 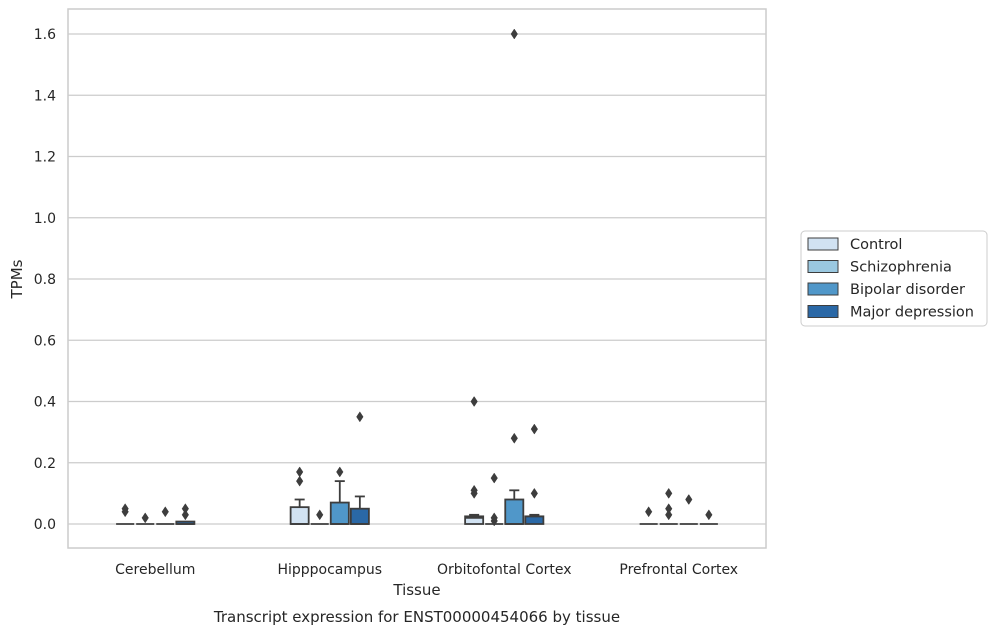 I want to click on y-tick-label: 0.0, so click(x=45, y=525).